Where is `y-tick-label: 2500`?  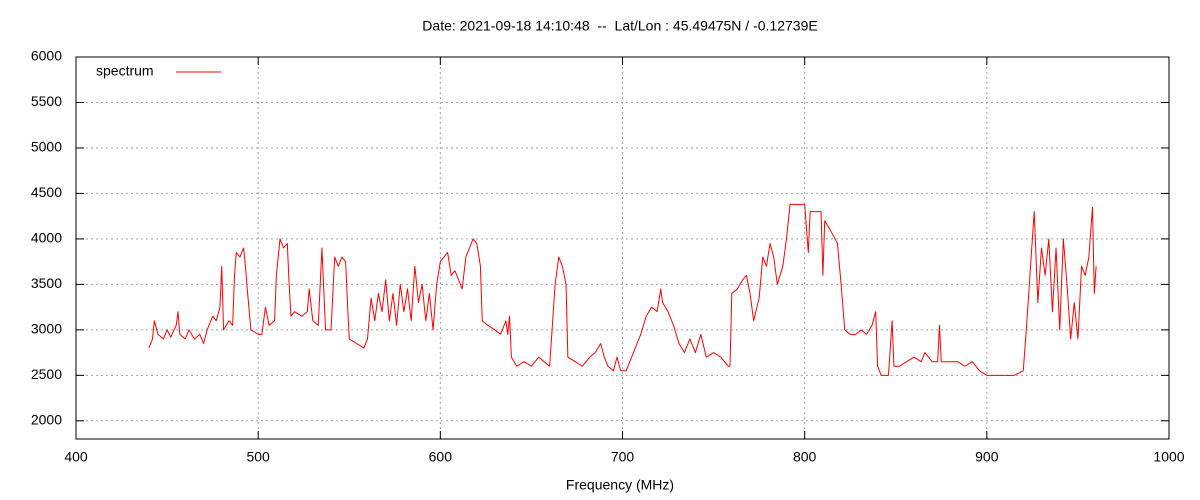 y-tick-label: 2500 is located at coordinates (46, 374).